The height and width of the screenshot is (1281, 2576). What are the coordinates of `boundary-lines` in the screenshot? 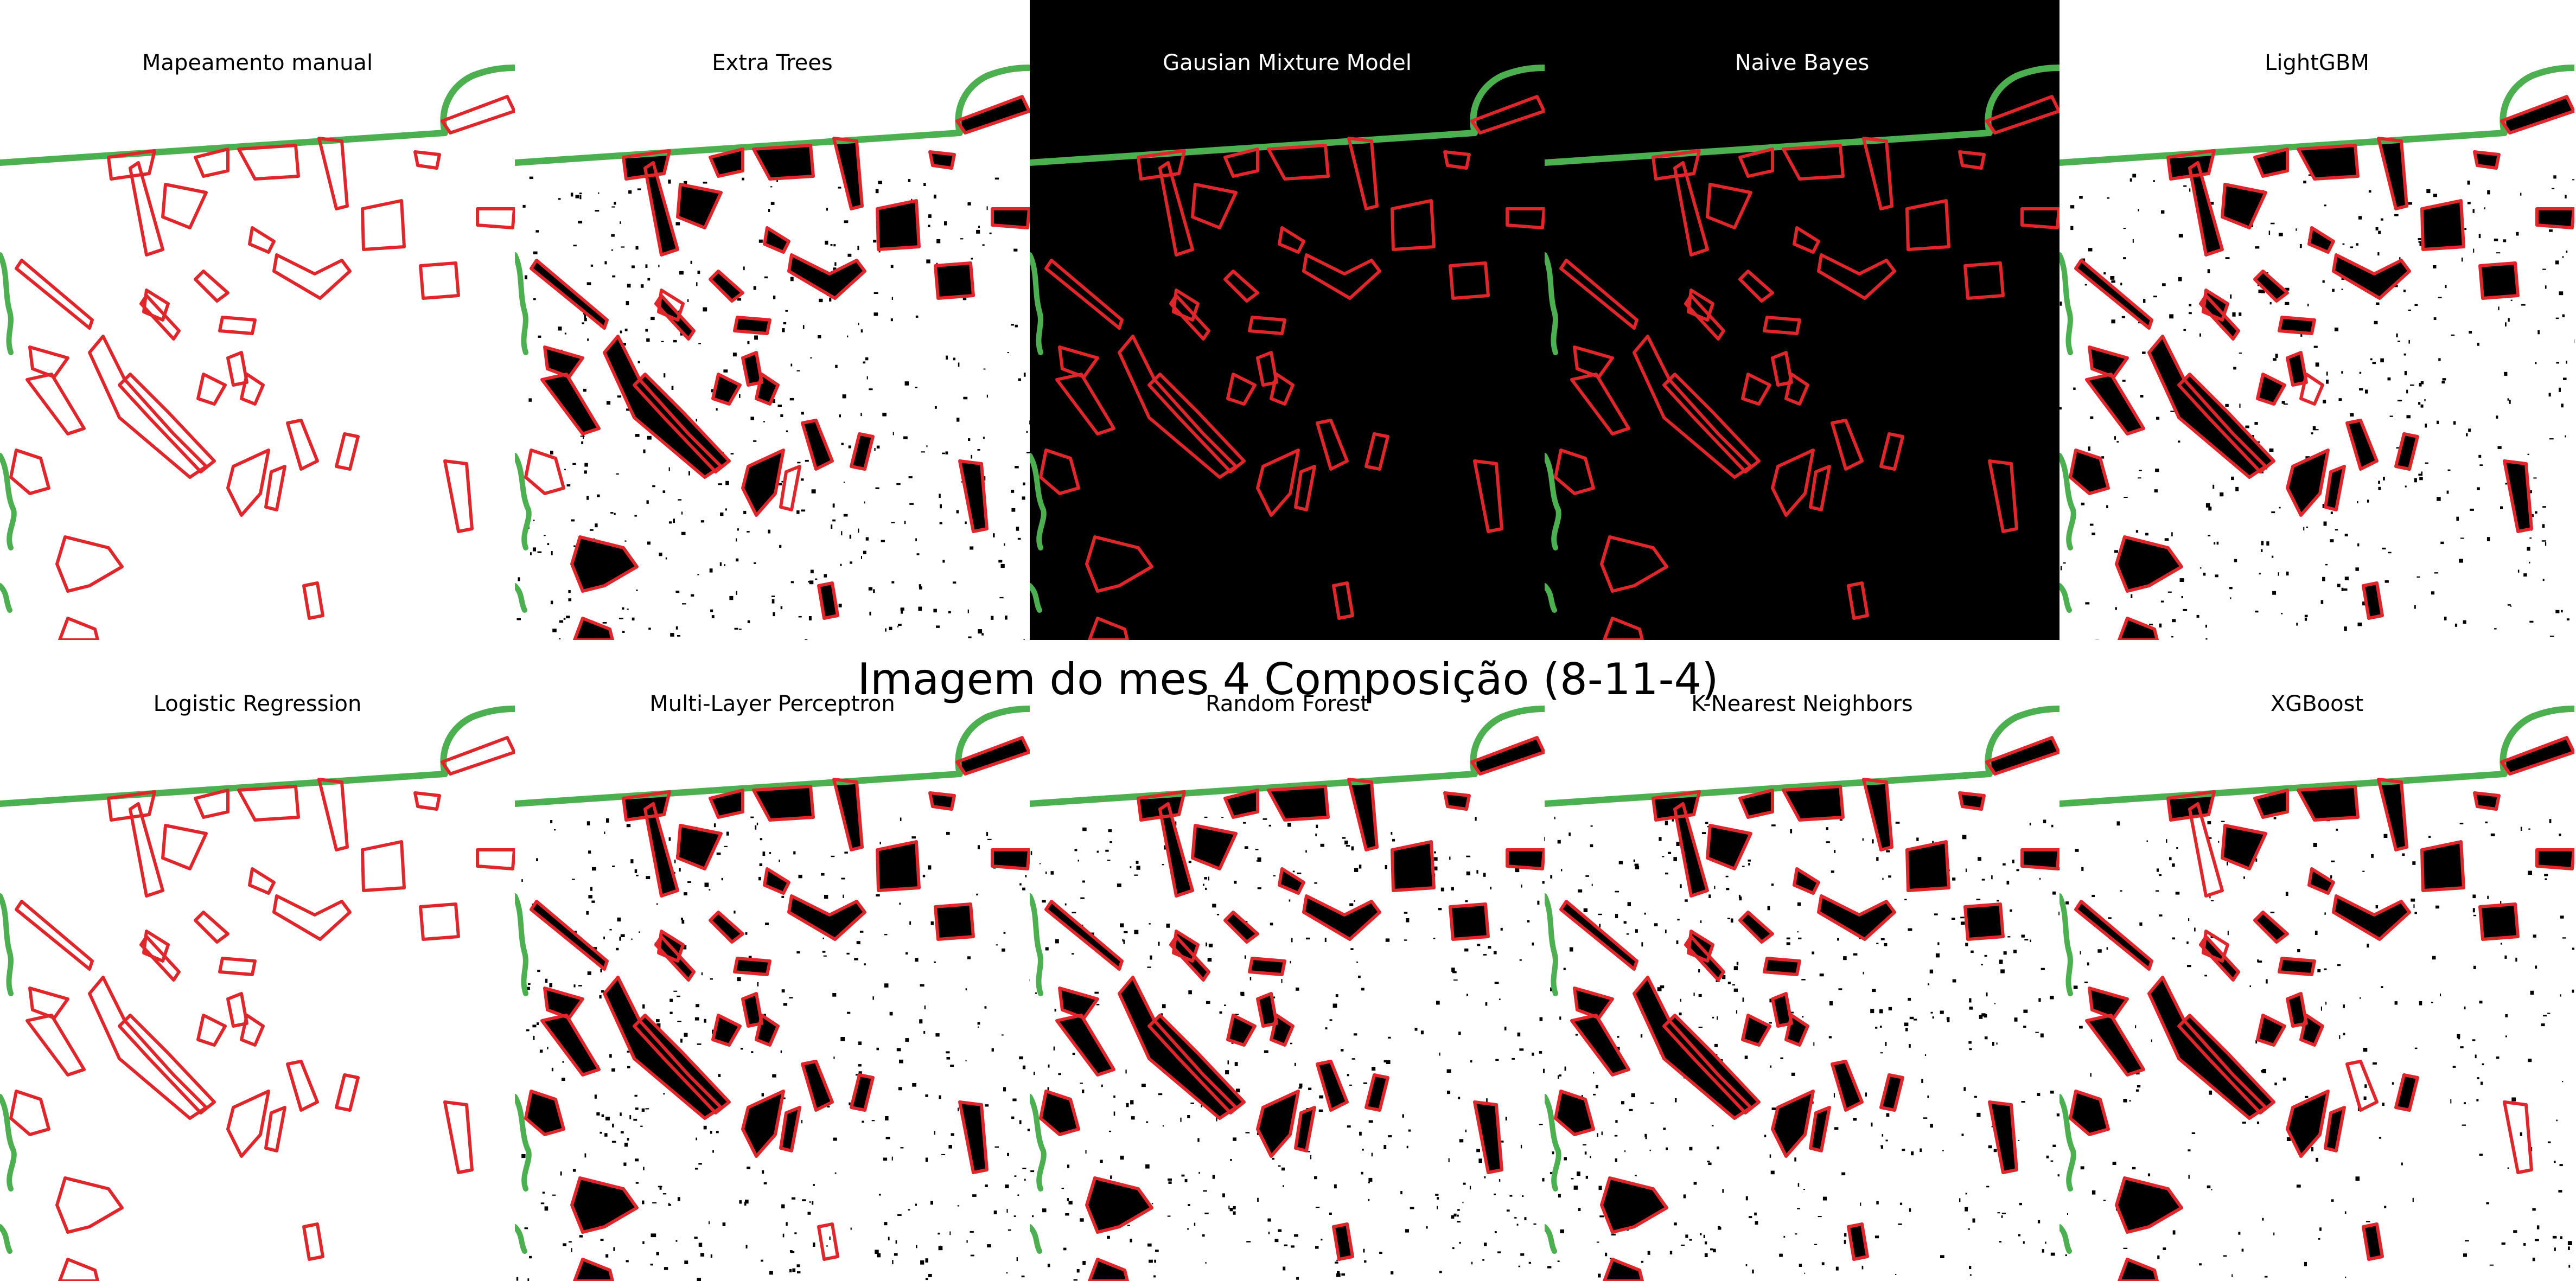 It's located at (1287, 980).